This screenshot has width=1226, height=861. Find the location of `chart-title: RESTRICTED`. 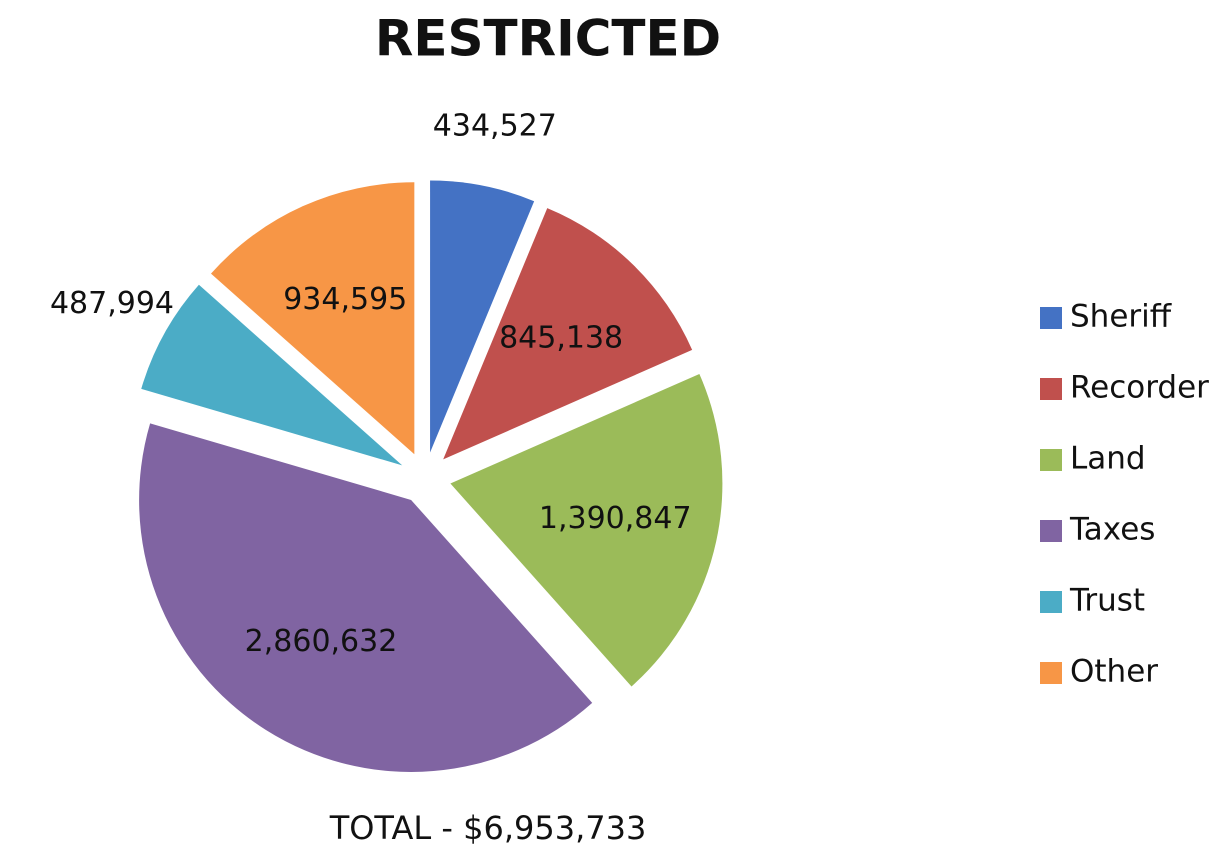

chart-title: RESTRICTED is located at coordinates (548, 39).